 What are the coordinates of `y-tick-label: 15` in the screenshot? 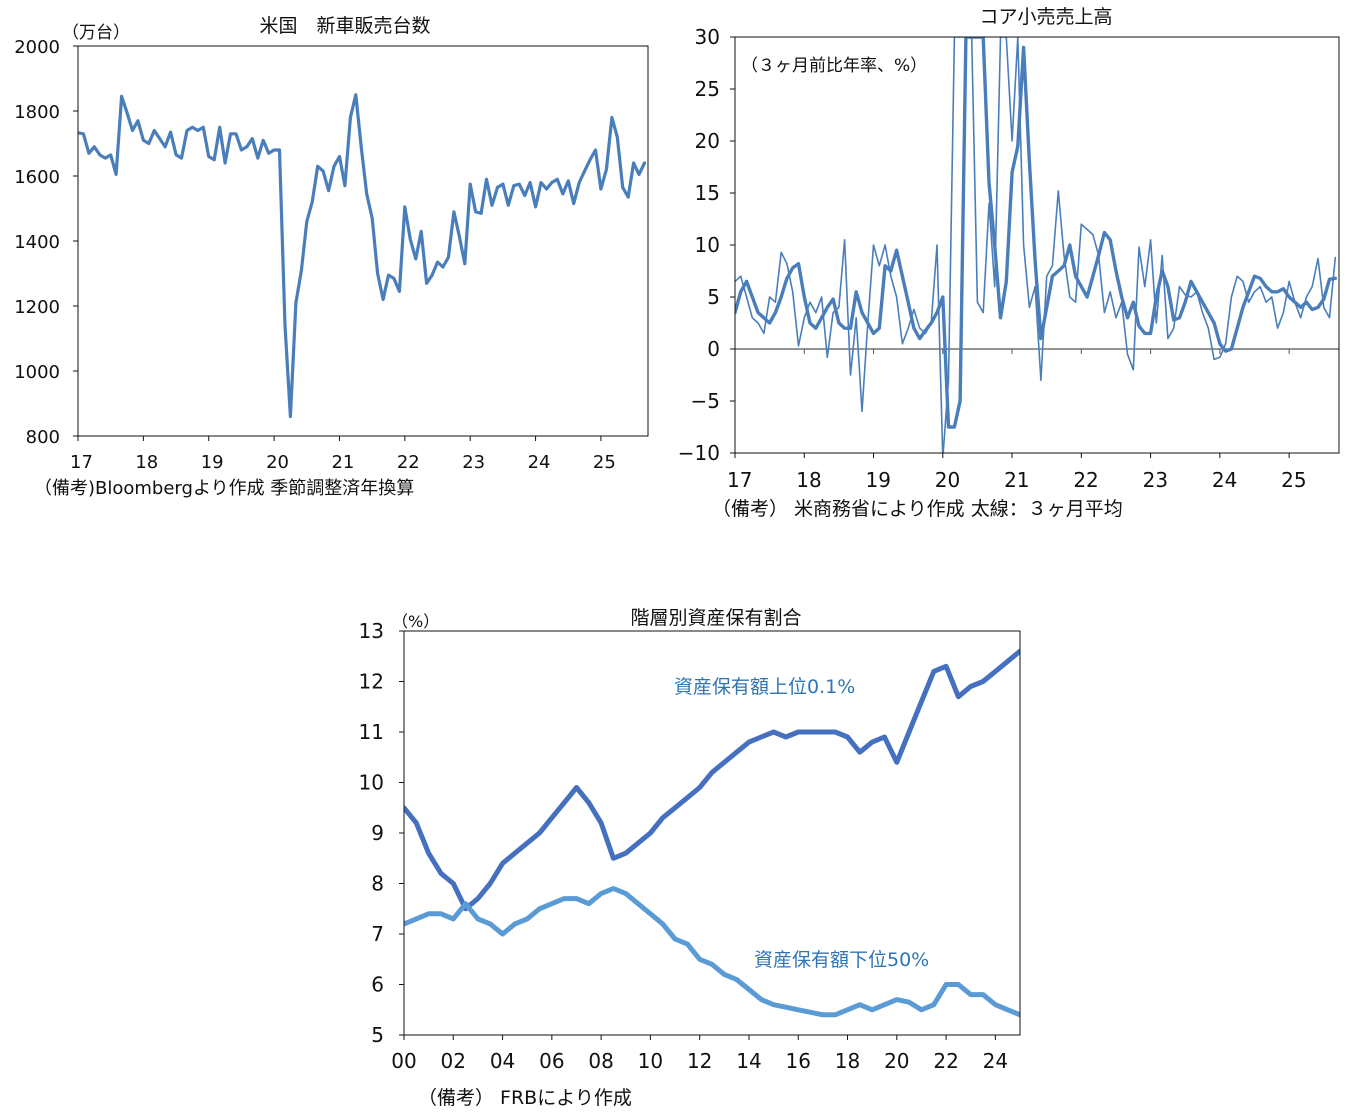 It's located at (707, 193).